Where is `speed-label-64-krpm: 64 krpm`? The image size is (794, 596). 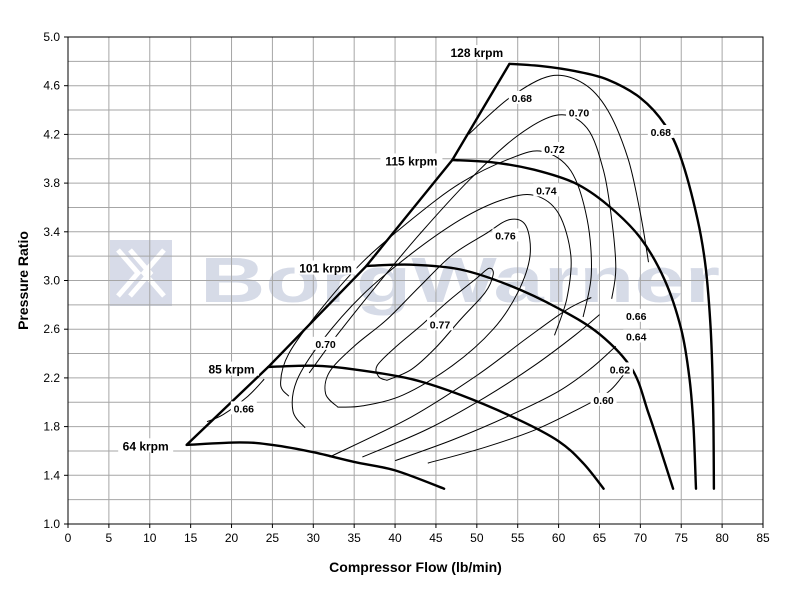 speed-label-64-krpm: 64 krpm is located at coordinates (146, 446).